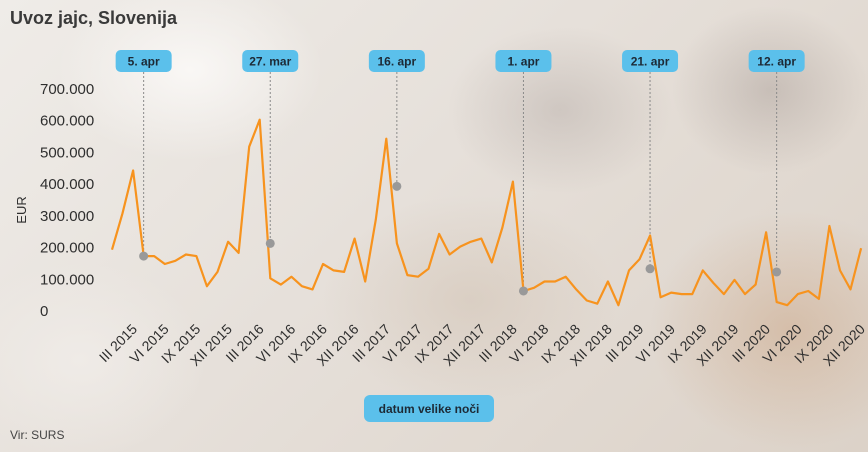 This screenshot has width=868, height=452. I want to click on x-axis-label-pill: datum velike noči, so click(429, 408).